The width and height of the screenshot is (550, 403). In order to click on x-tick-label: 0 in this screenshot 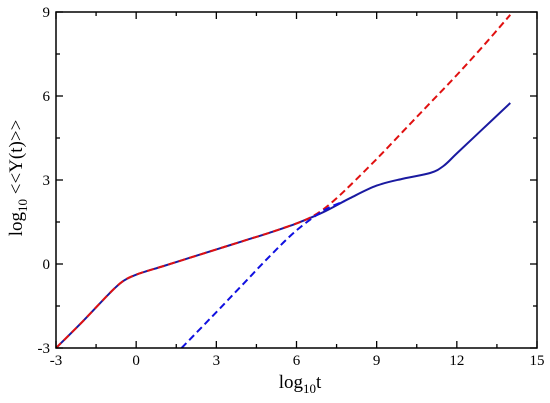, I will do `click(136, 361)`.